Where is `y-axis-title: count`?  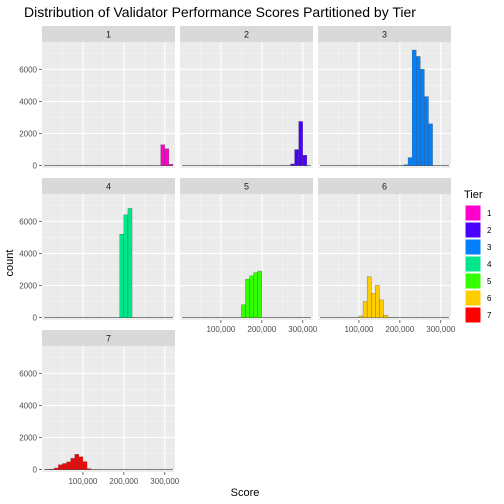
y-axis-title: count is located at coordinates (10, 263).